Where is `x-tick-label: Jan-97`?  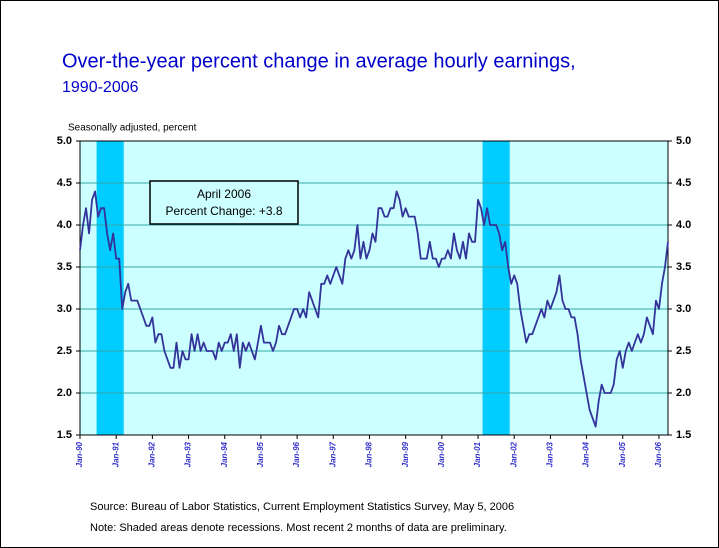
x-tick-label: Jan-97 is located at coordinates (332, 454).